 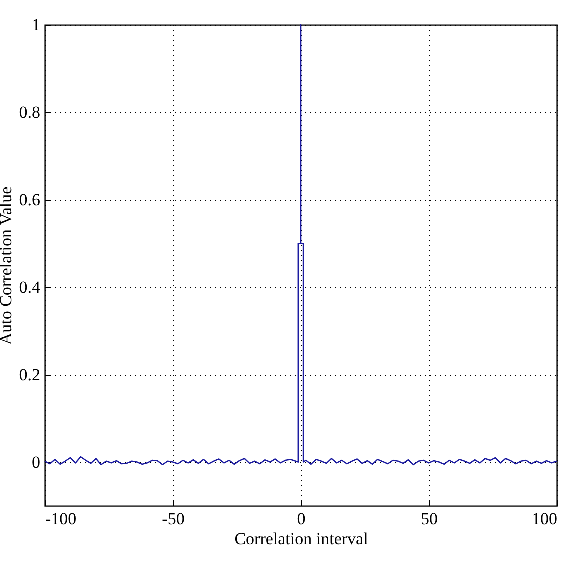 I want to click on x-tick-label: 50, so click(x=429, y=519).